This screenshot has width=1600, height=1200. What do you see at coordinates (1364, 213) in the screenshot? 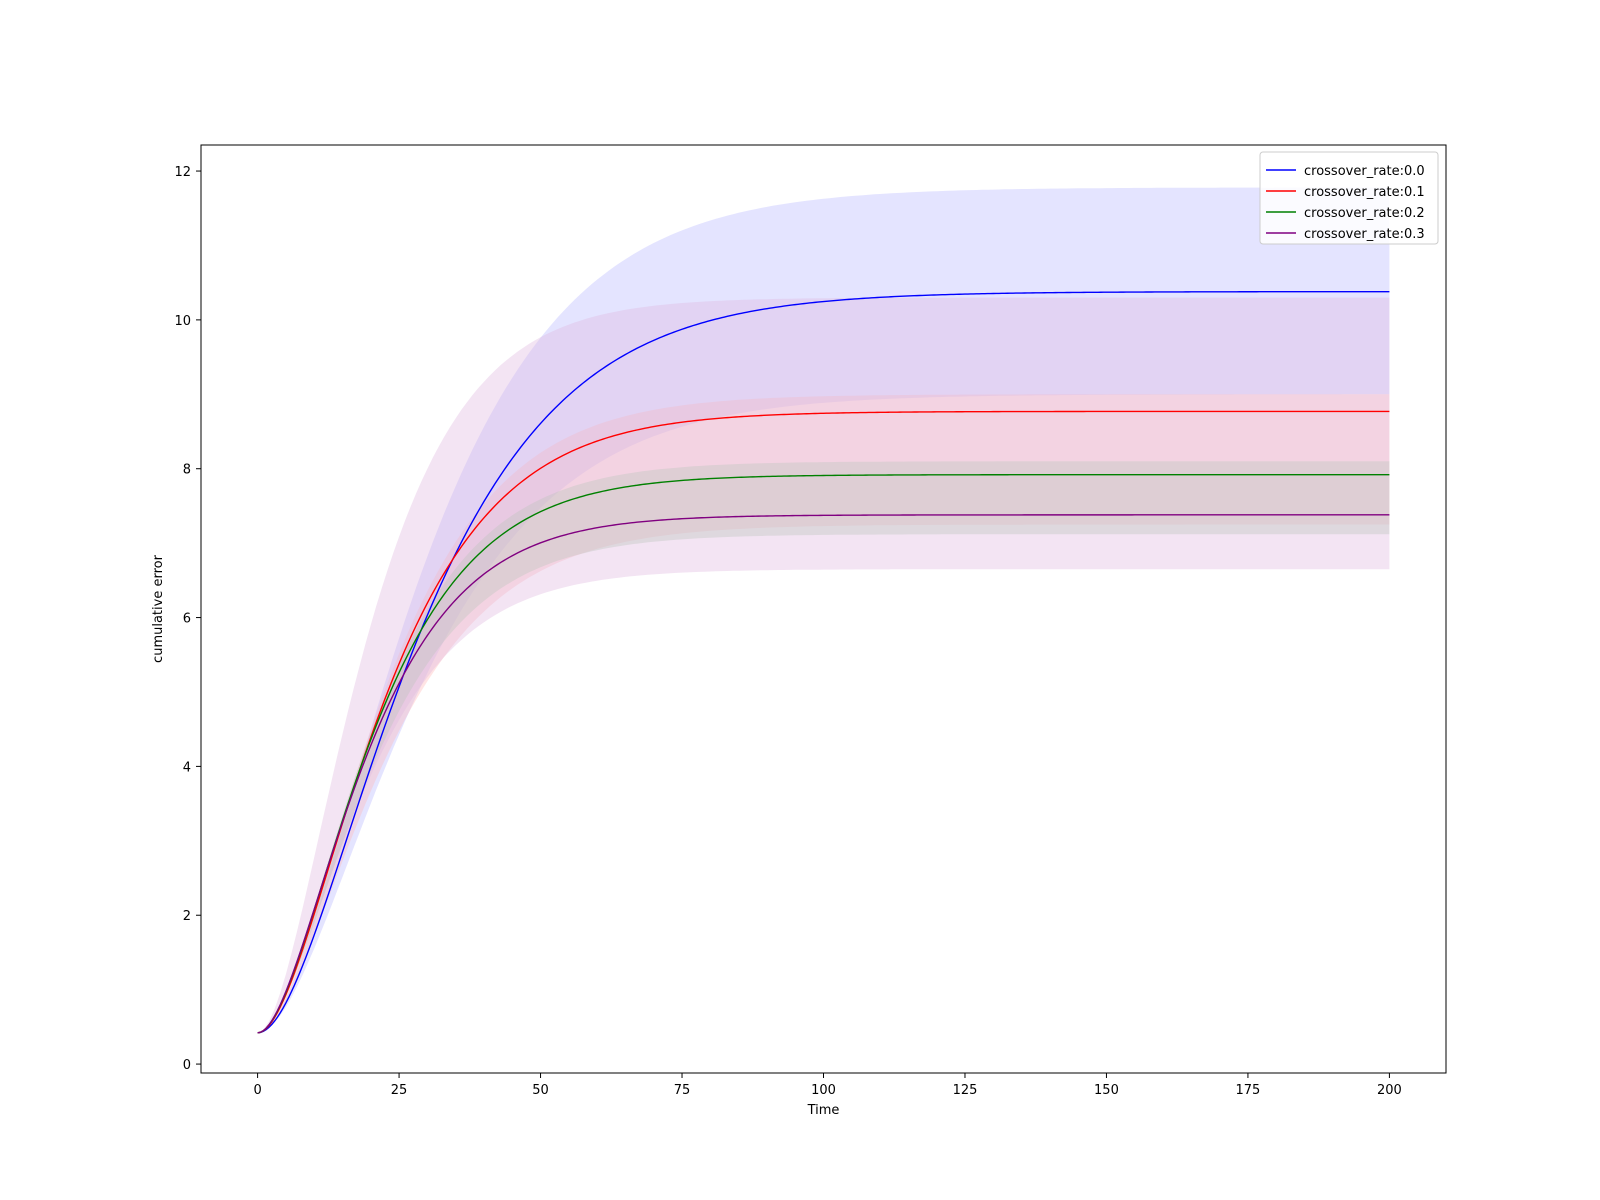
I see `legend-label-2: crossover_rate:0.2` at bounding box center [1364, 213].